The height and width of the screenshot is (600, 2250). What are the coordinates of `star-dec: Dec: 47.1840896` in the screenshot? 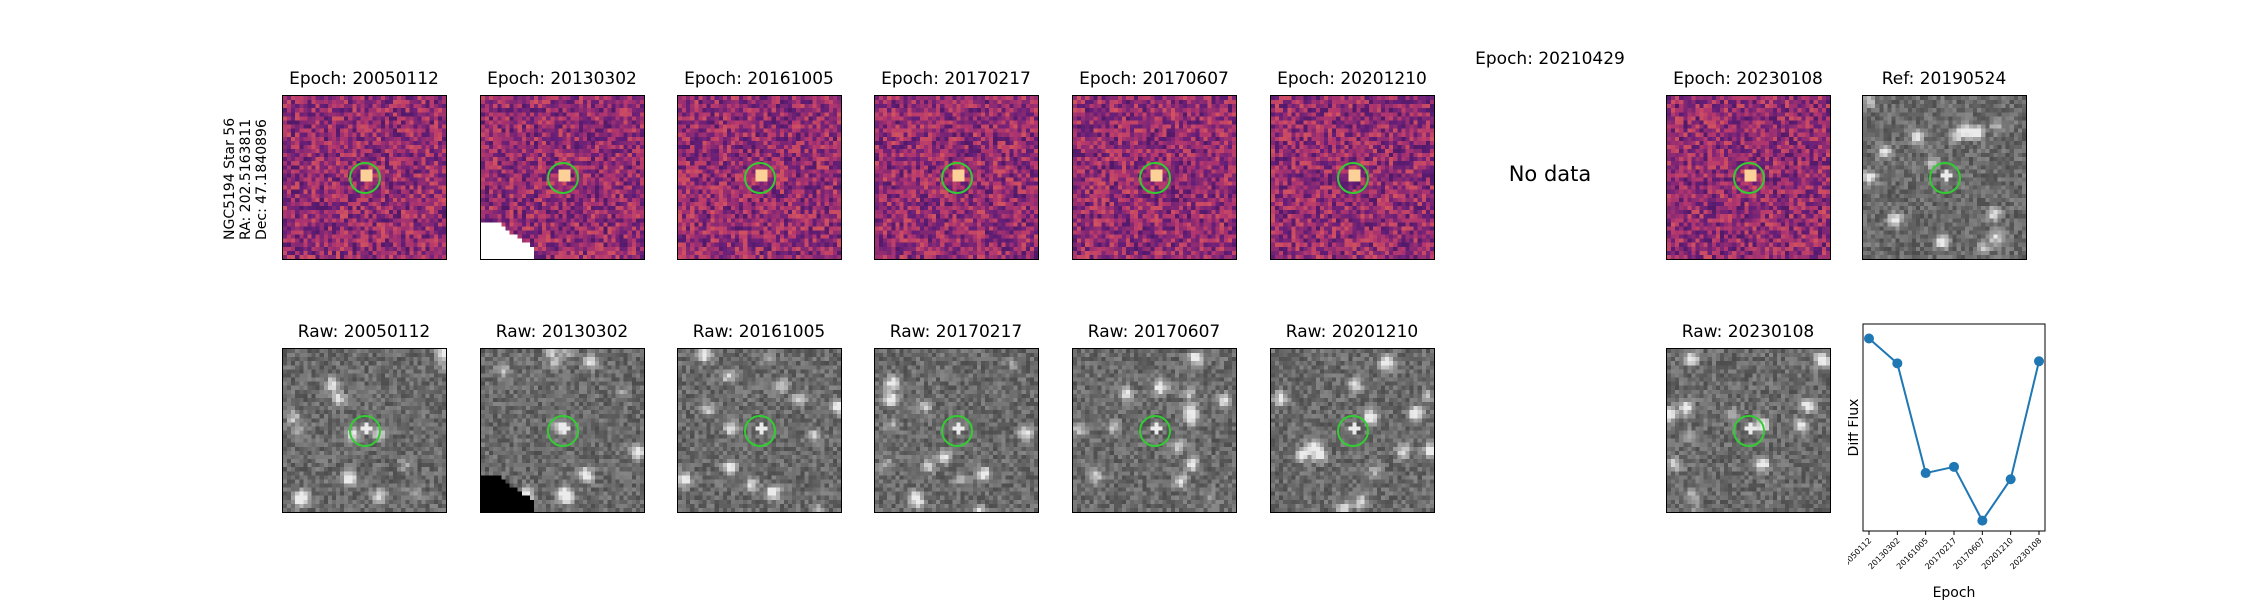 It's located at (262, 179).